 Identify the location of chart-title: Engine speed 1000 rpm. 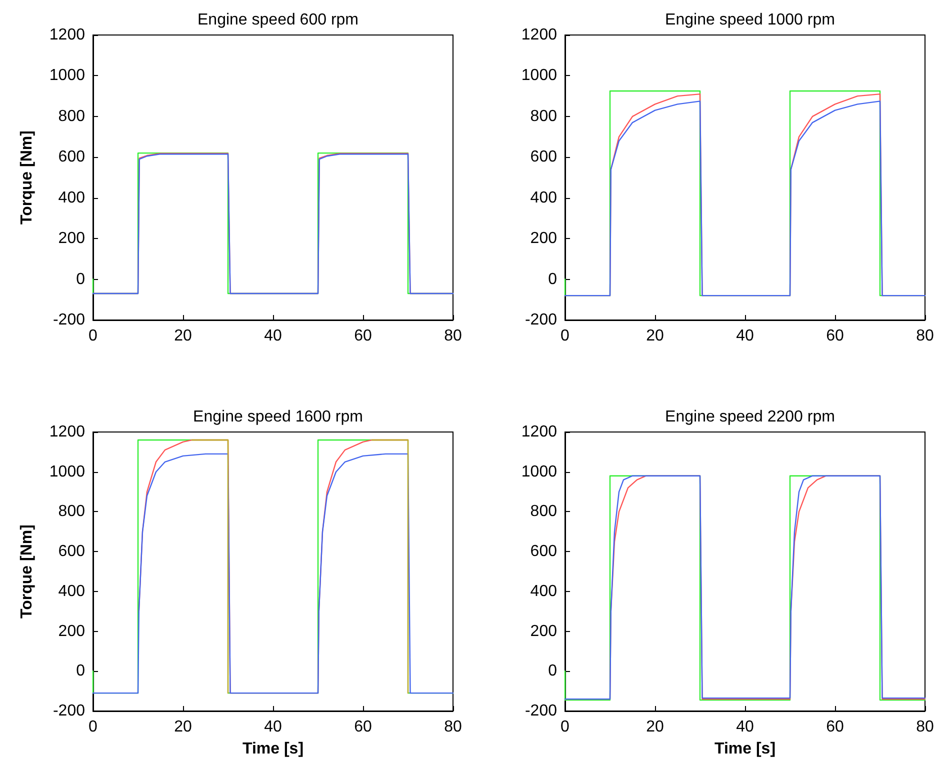
(750, 20).